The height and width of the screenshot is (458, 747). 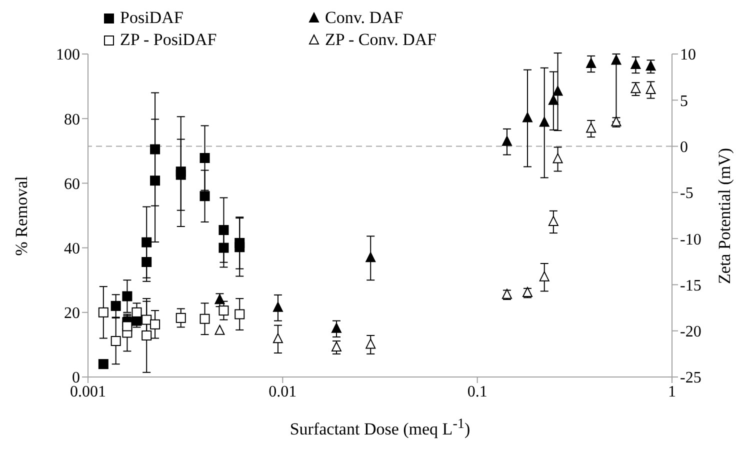 I want to click on x-axis-title: Surfactant Dose (meq L$^{-1}$), so click(x=380, y=428).